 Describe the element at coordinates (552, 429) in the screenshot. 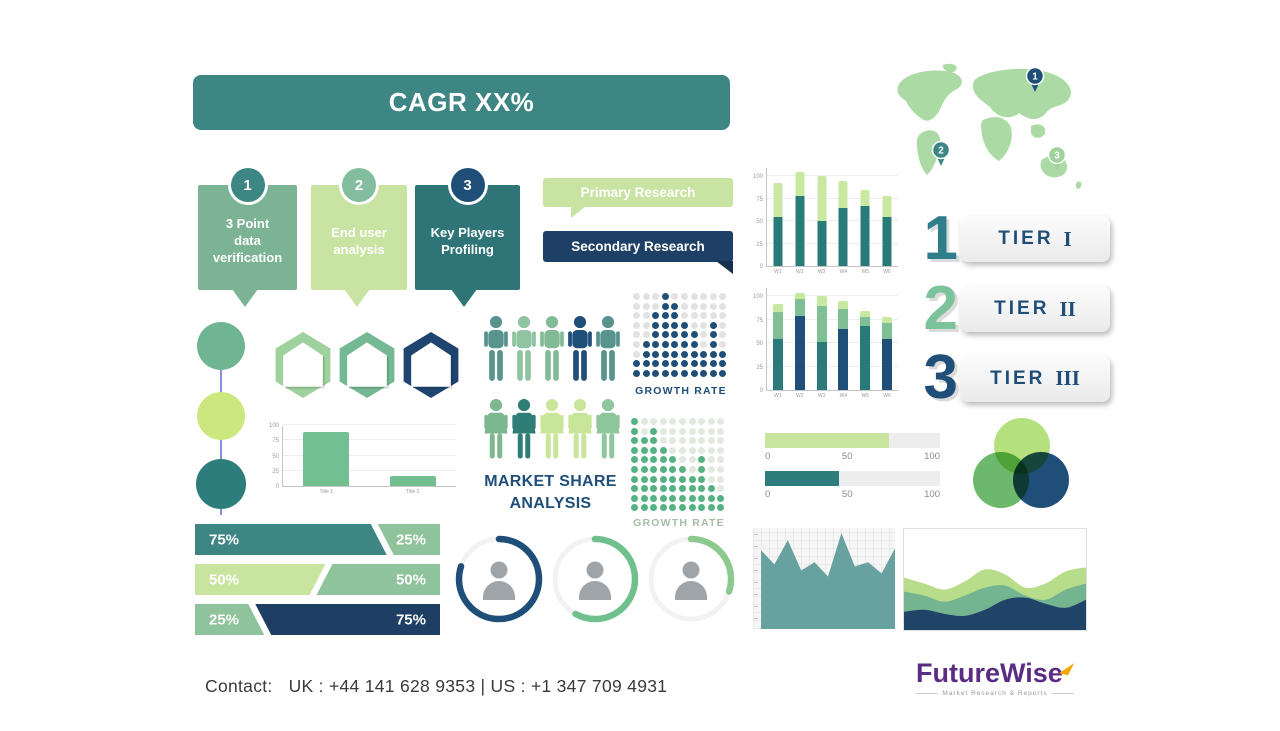

I see `female-pictogram` at that location.